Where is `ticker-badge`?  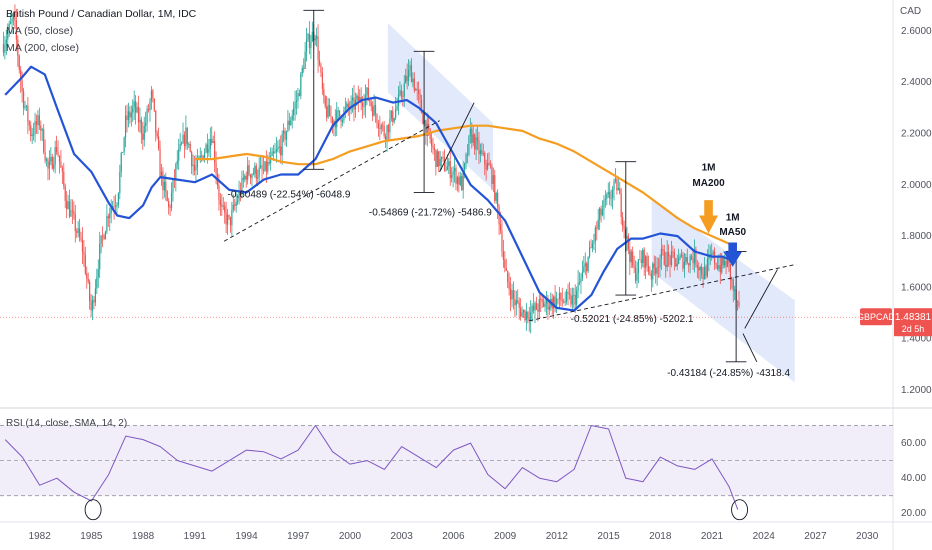 ticker-badge is located at coordinates (876, 317).